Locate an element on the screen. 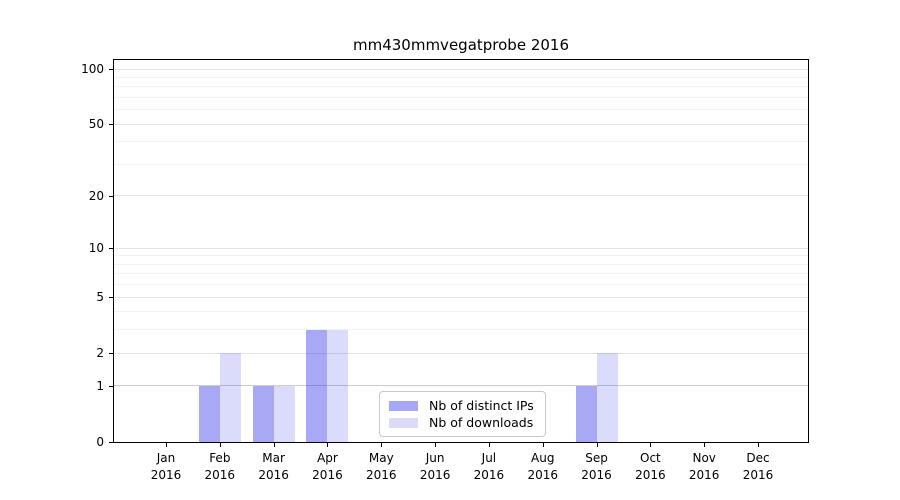 This screenshot has width=900, height=500. month-label: Apr is located at coordinates (327, 458).